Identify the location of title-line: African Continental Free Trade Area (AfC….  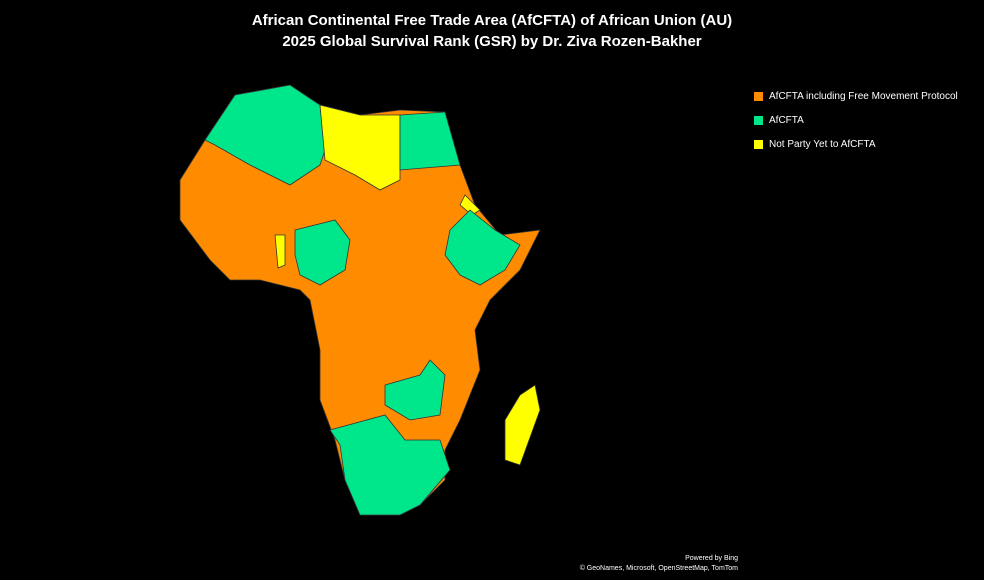
(492, 20).